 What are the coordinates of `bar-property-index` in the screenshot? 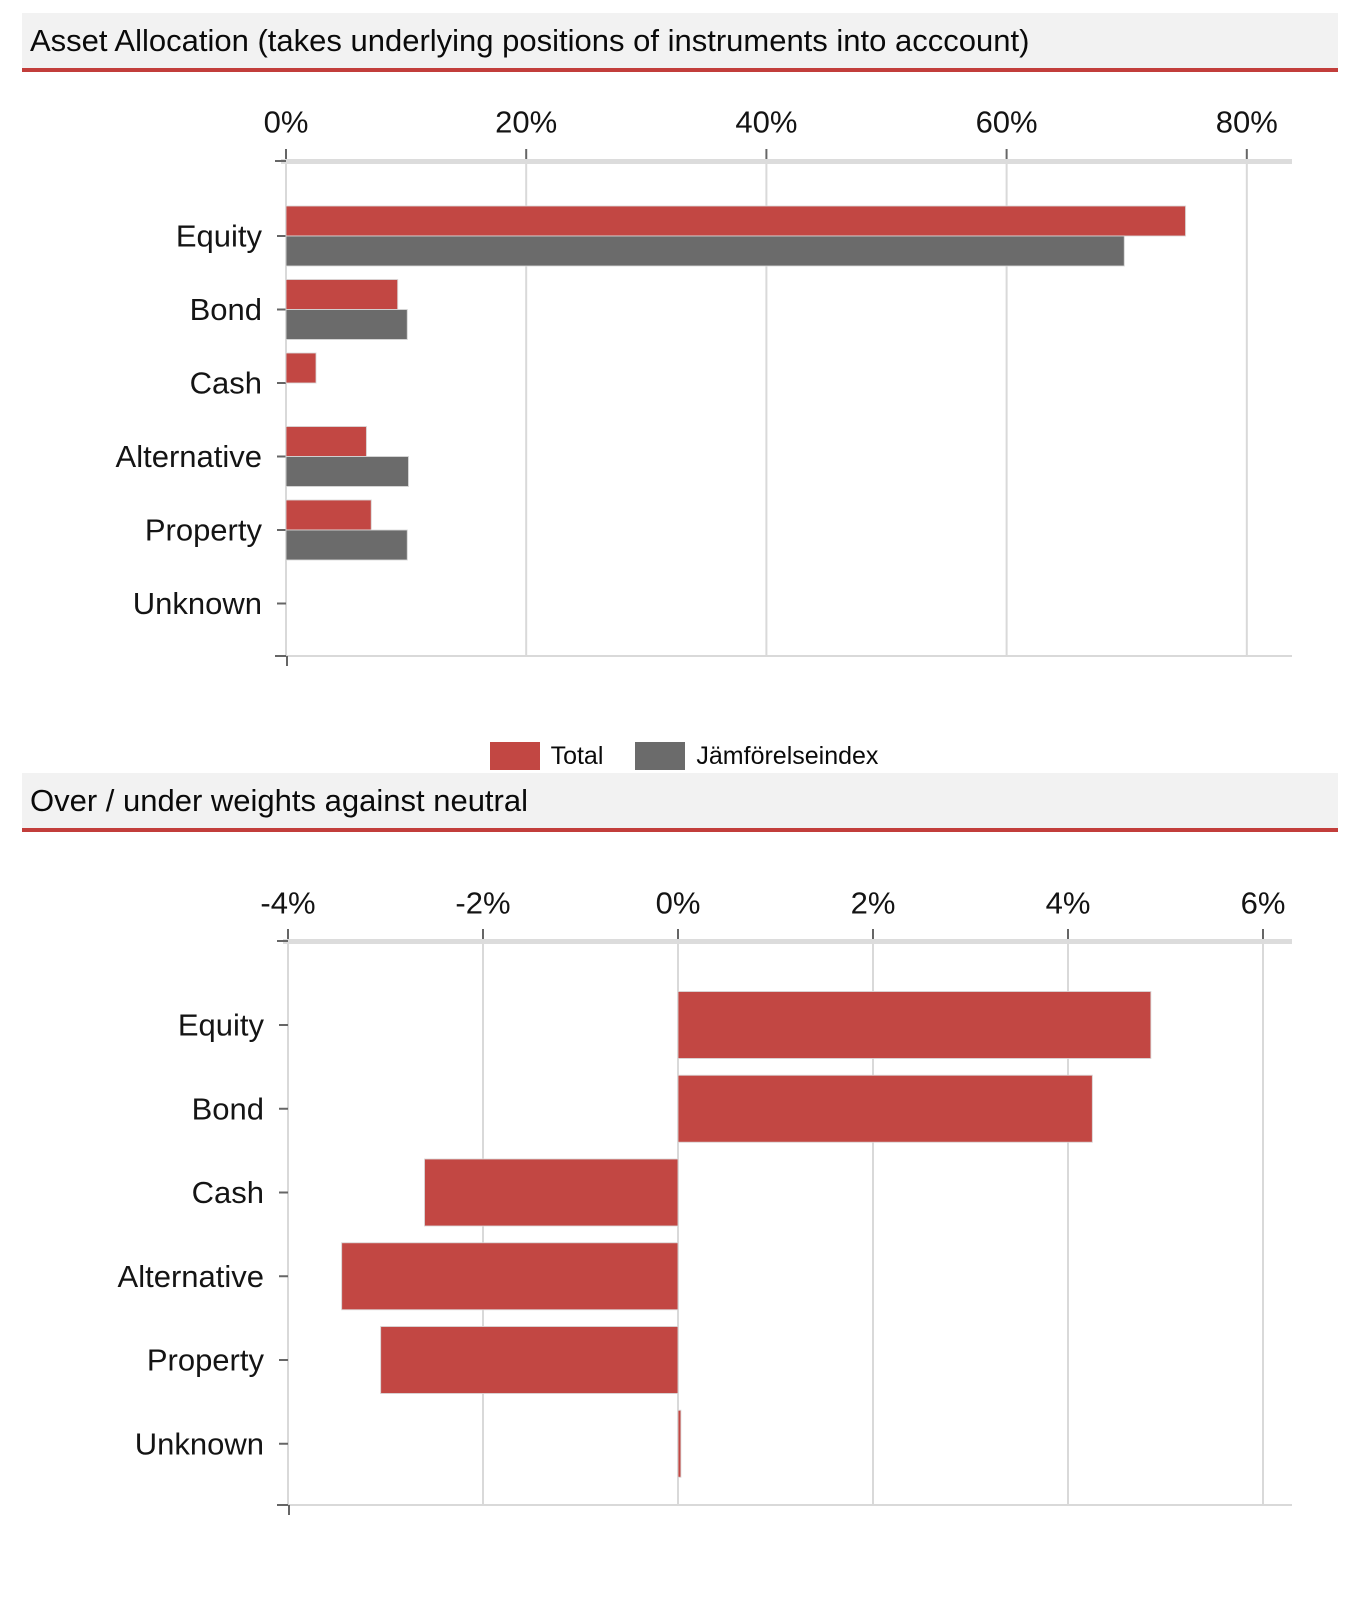 It's located at (346, 545).